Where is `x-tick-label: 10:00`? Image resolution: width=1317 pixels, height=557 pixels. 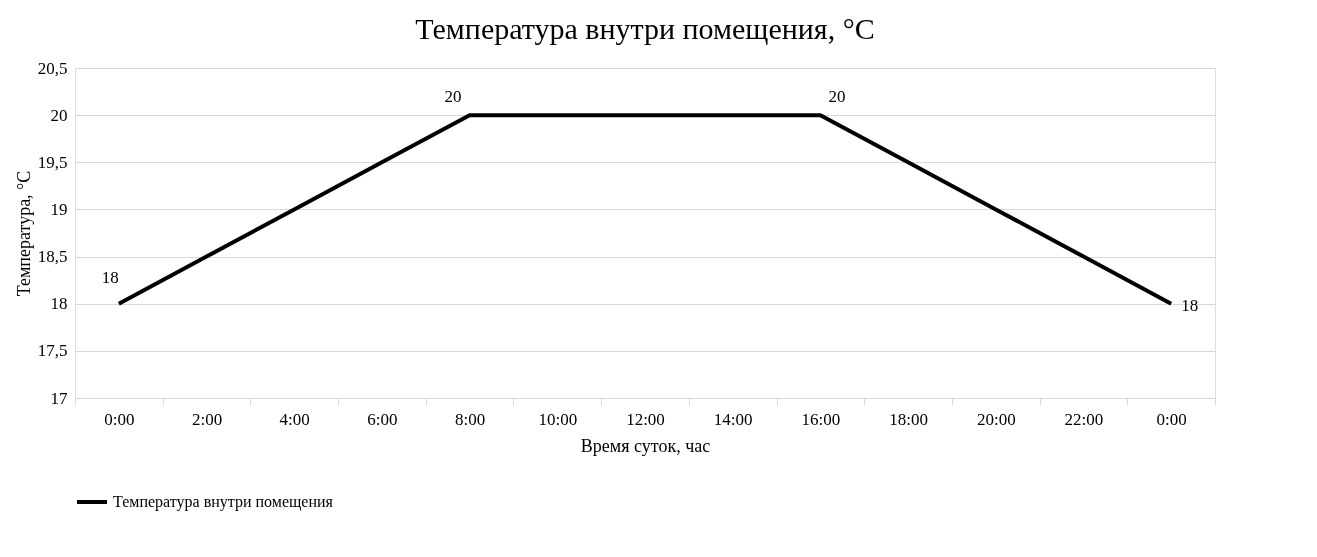 x-tick-label: 10:00 is located at coordinates (558, 419).